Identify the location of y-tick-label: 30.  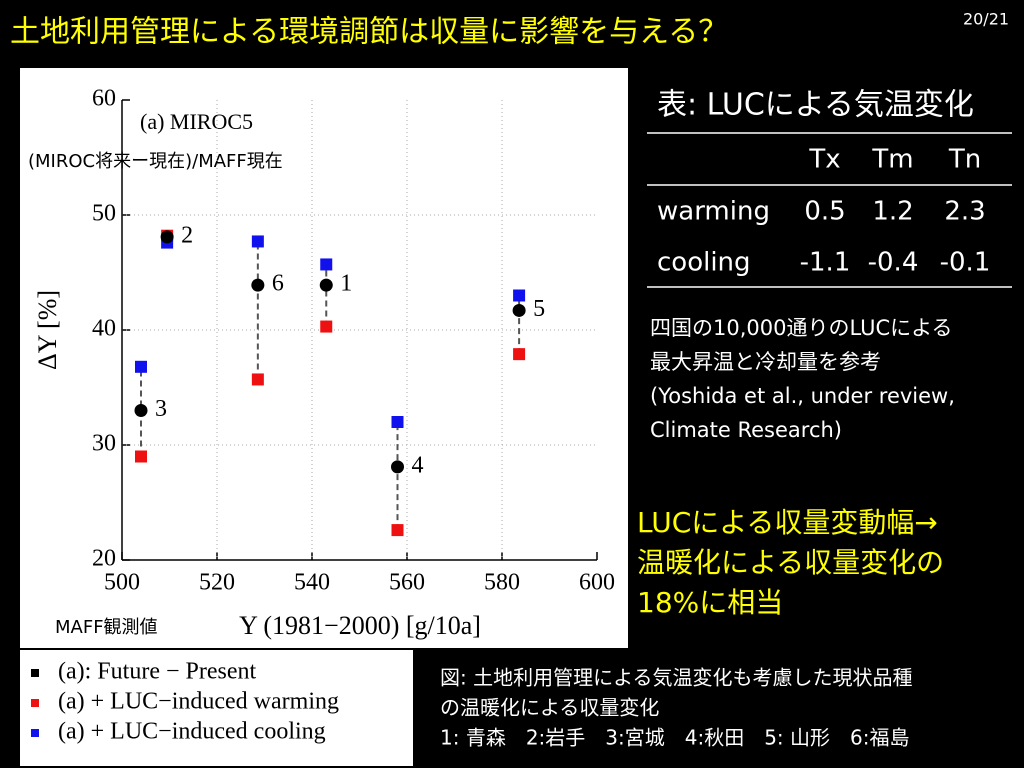
(104, 444).